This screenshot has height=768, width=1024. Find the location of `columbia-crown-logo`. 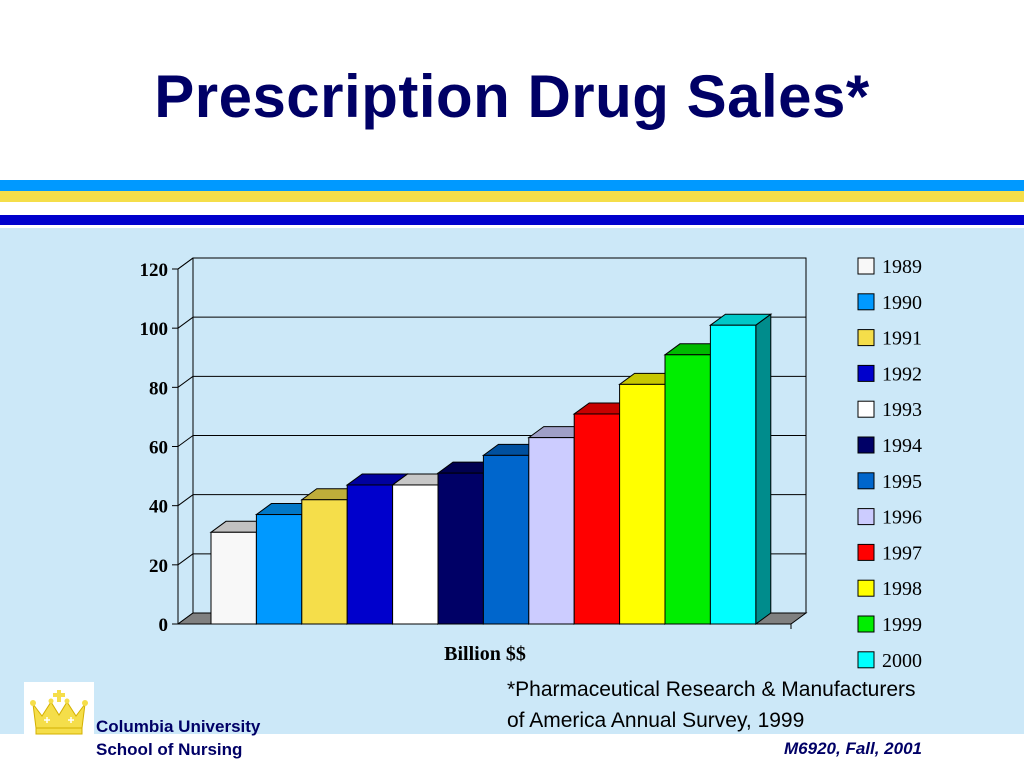

columbia-crown-logo is located at coordinates (59, 710).